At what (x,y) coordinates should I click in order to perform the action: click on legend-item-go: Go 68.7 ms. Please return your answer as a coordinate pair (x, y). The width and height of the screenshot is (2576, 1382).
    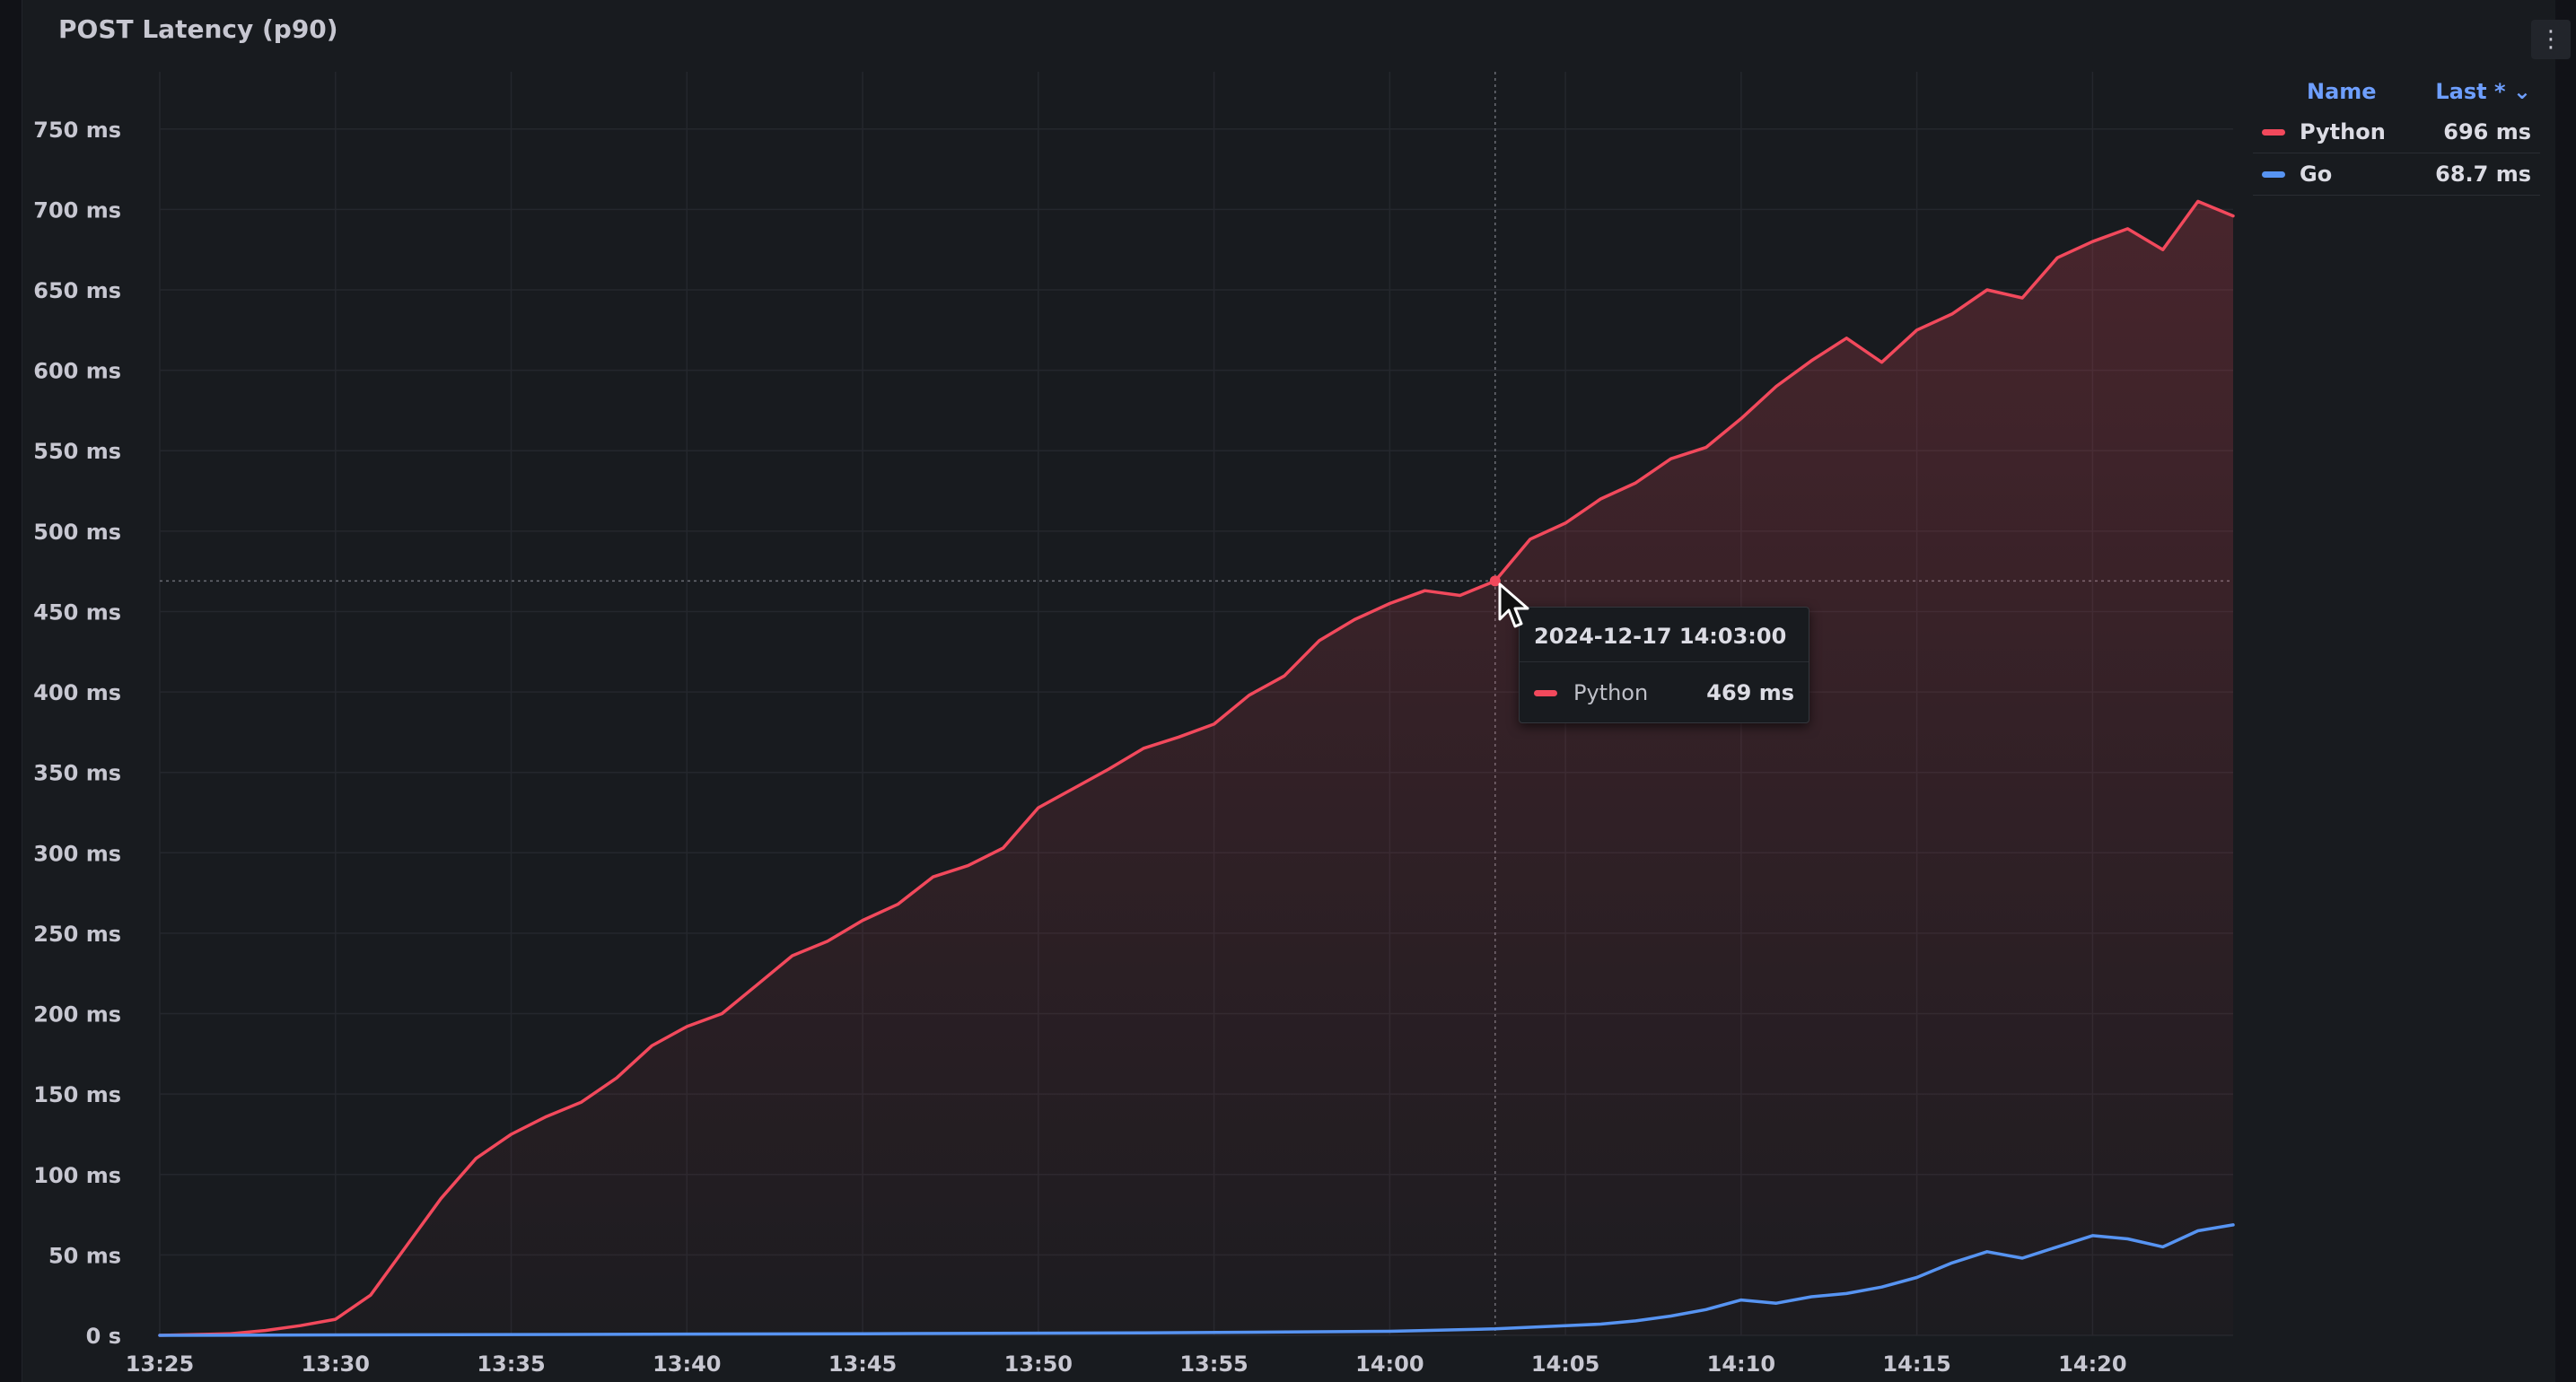
    Looking at the image, I should click on (2396, 174).